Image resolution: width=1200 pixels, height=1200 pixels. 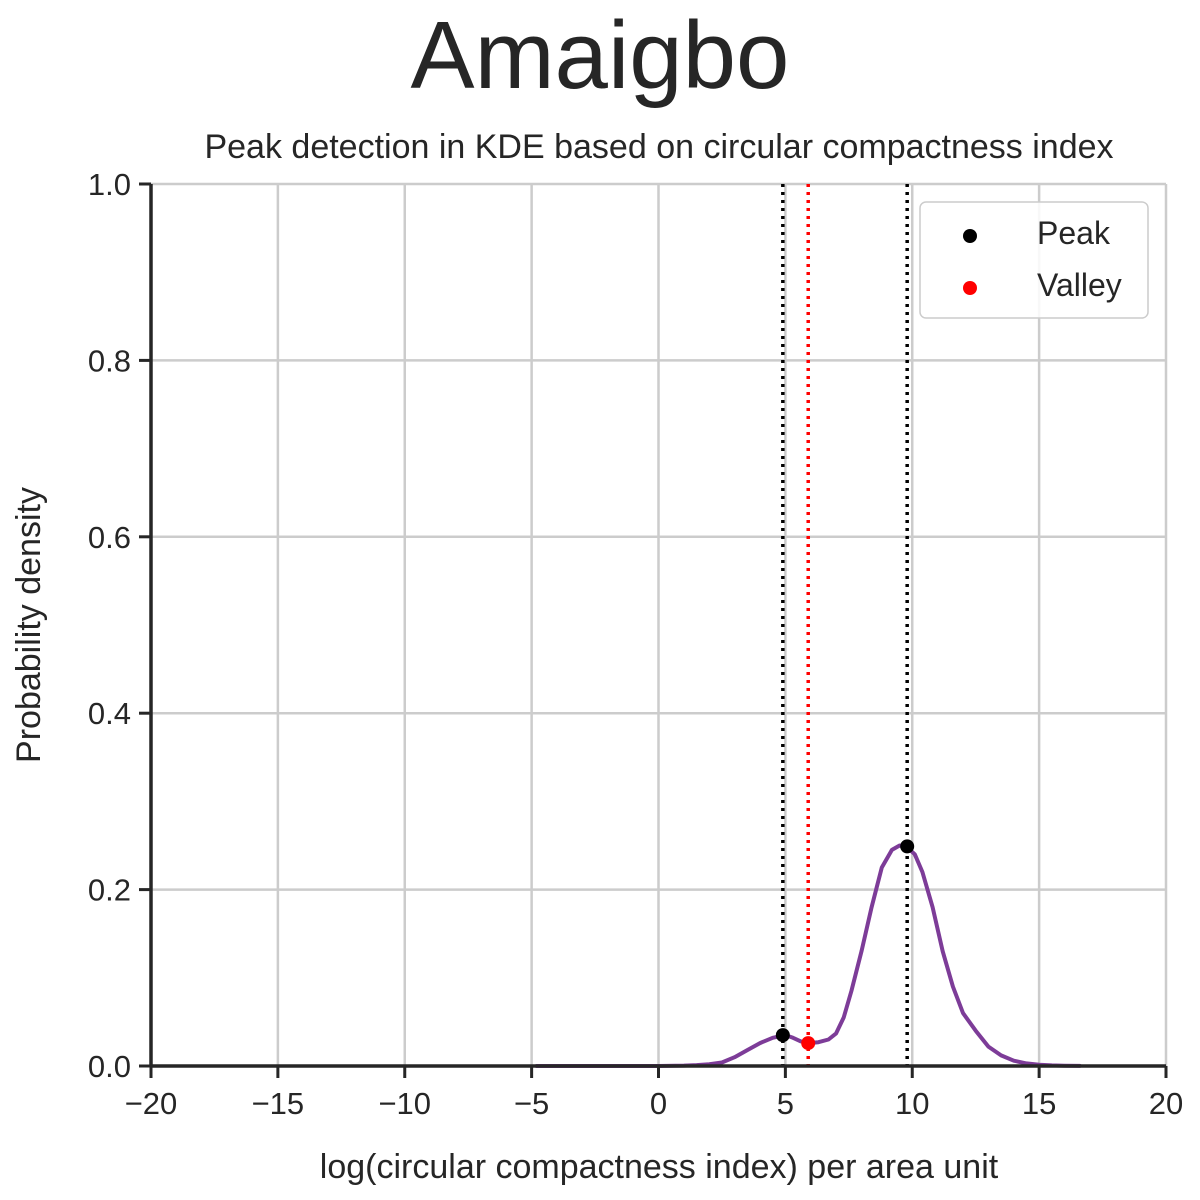 What do you see at coordinates (970, 236) in the screenshot?
I see `legend-peak-marker` at bounding box center [970, 236].